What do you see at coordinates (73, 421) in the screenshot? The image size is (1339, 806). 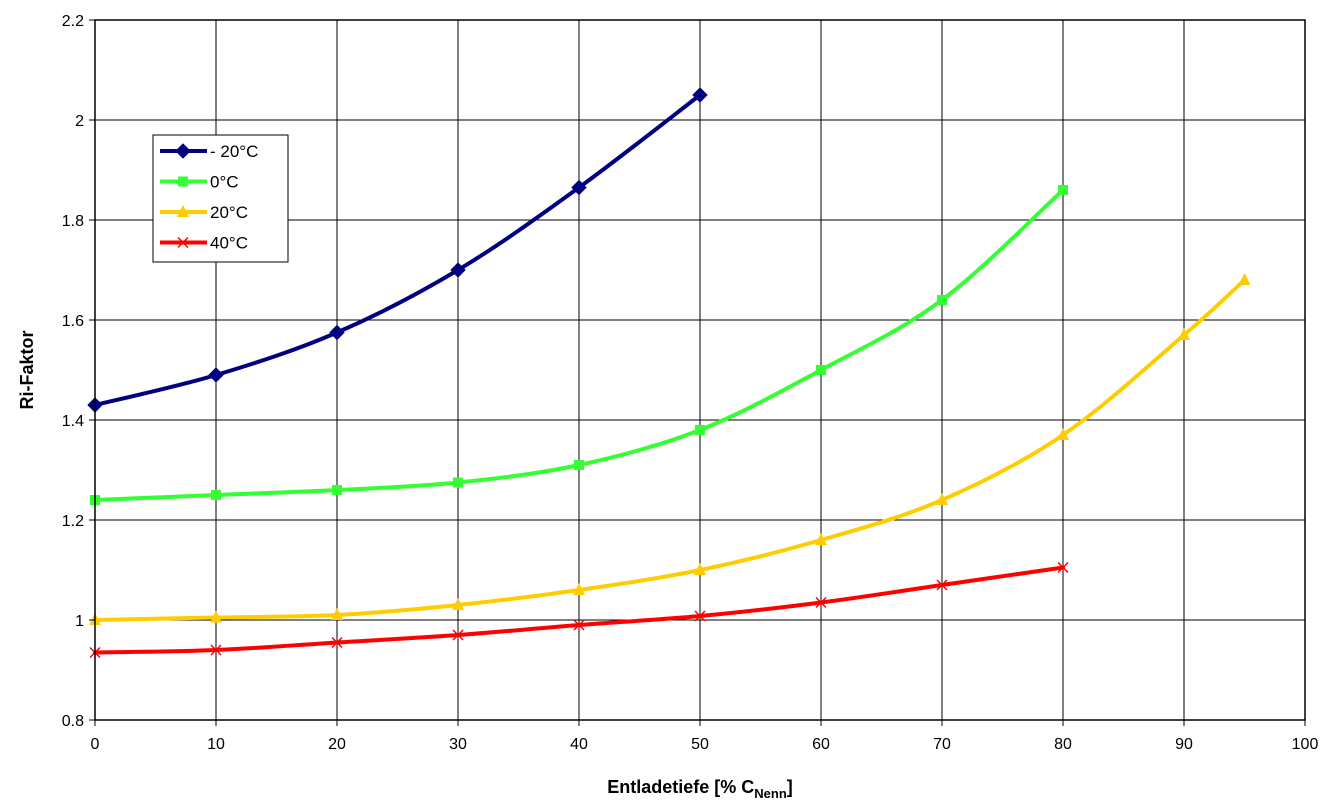 I see `y-tick-label: 1.4` at bounding box center [73, 421].